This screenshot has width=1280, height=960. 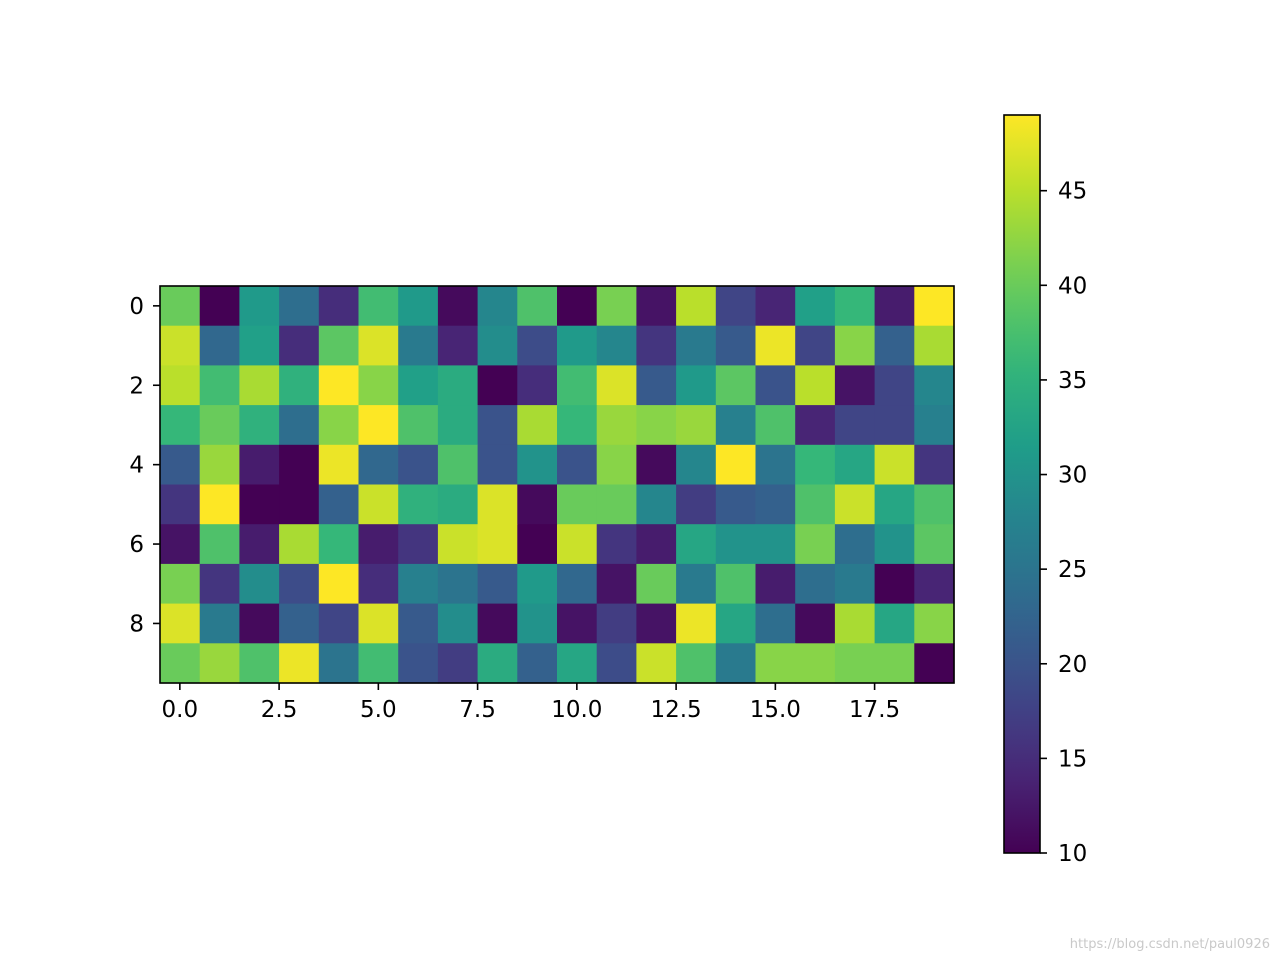 I want to click on y-tick-label: 6, so click(x=136, y=545).